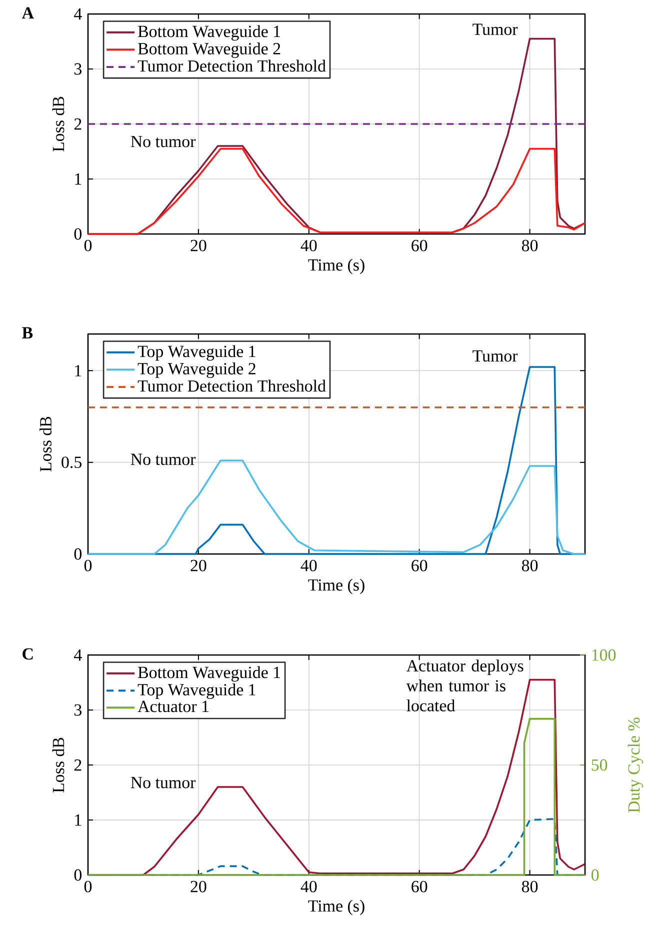 The height and width of the screenshot is (942, 665). I want to click on line-series, so click(336, 191).